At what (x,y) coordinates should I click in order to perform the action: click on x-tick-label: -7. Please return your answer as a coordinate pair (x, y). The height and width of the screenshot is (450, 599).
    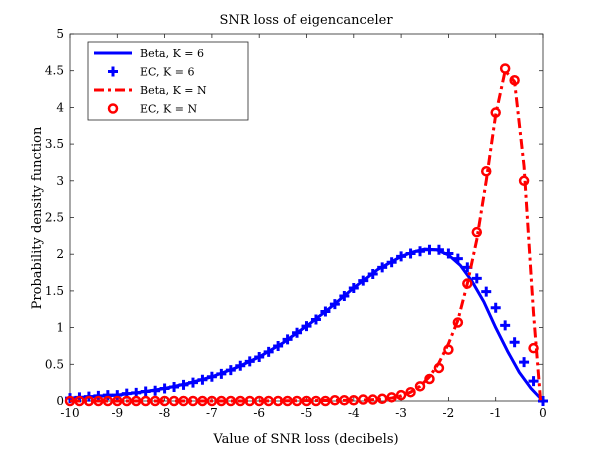
    Looking at the image, I should click on (212, 413).